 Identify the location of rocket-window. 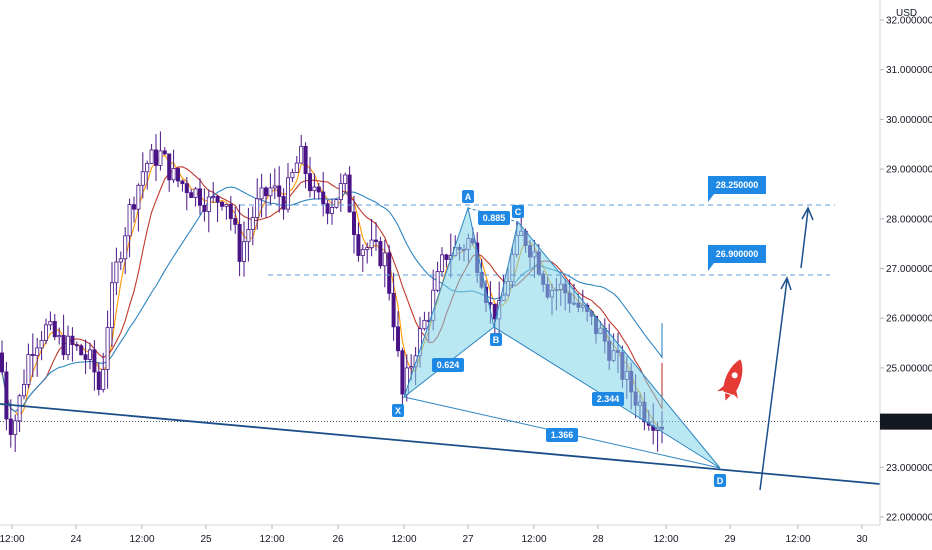
(734, 375).